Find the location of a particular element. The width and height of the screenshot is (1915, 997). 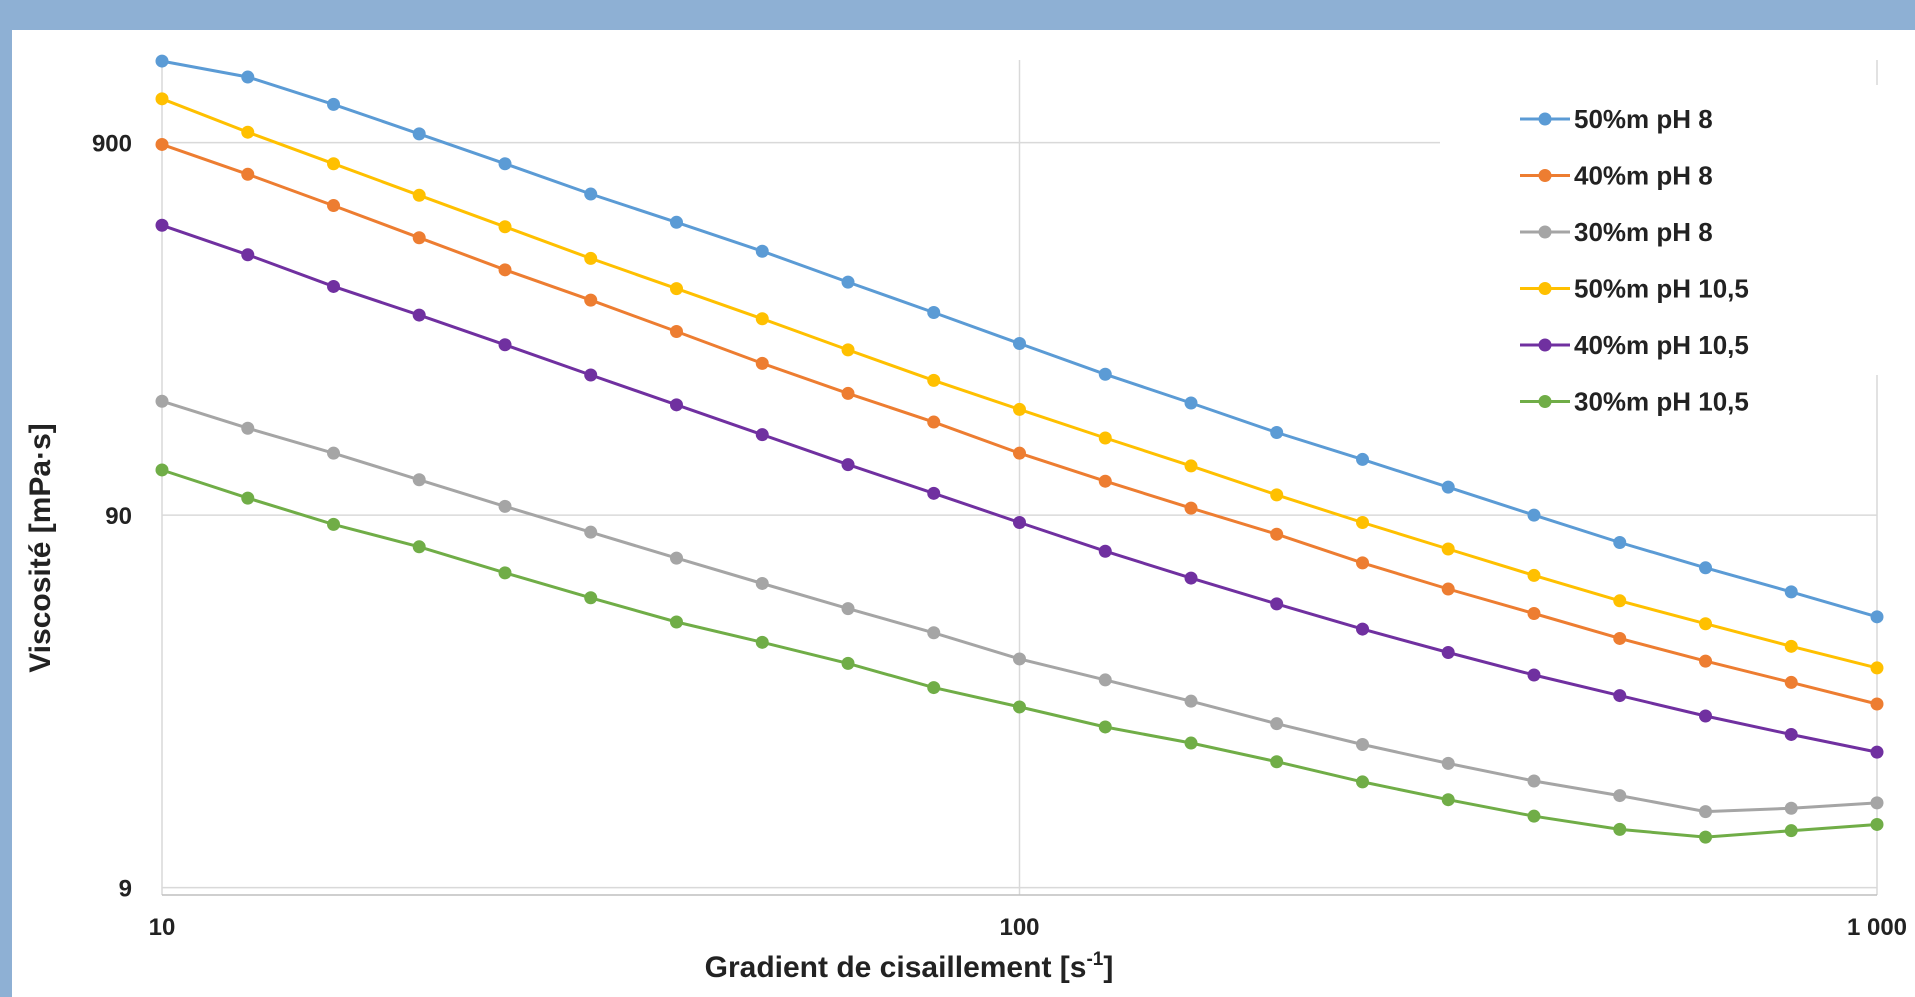

x-tick-label: 1 000 is located at coordinates (1877, 927).